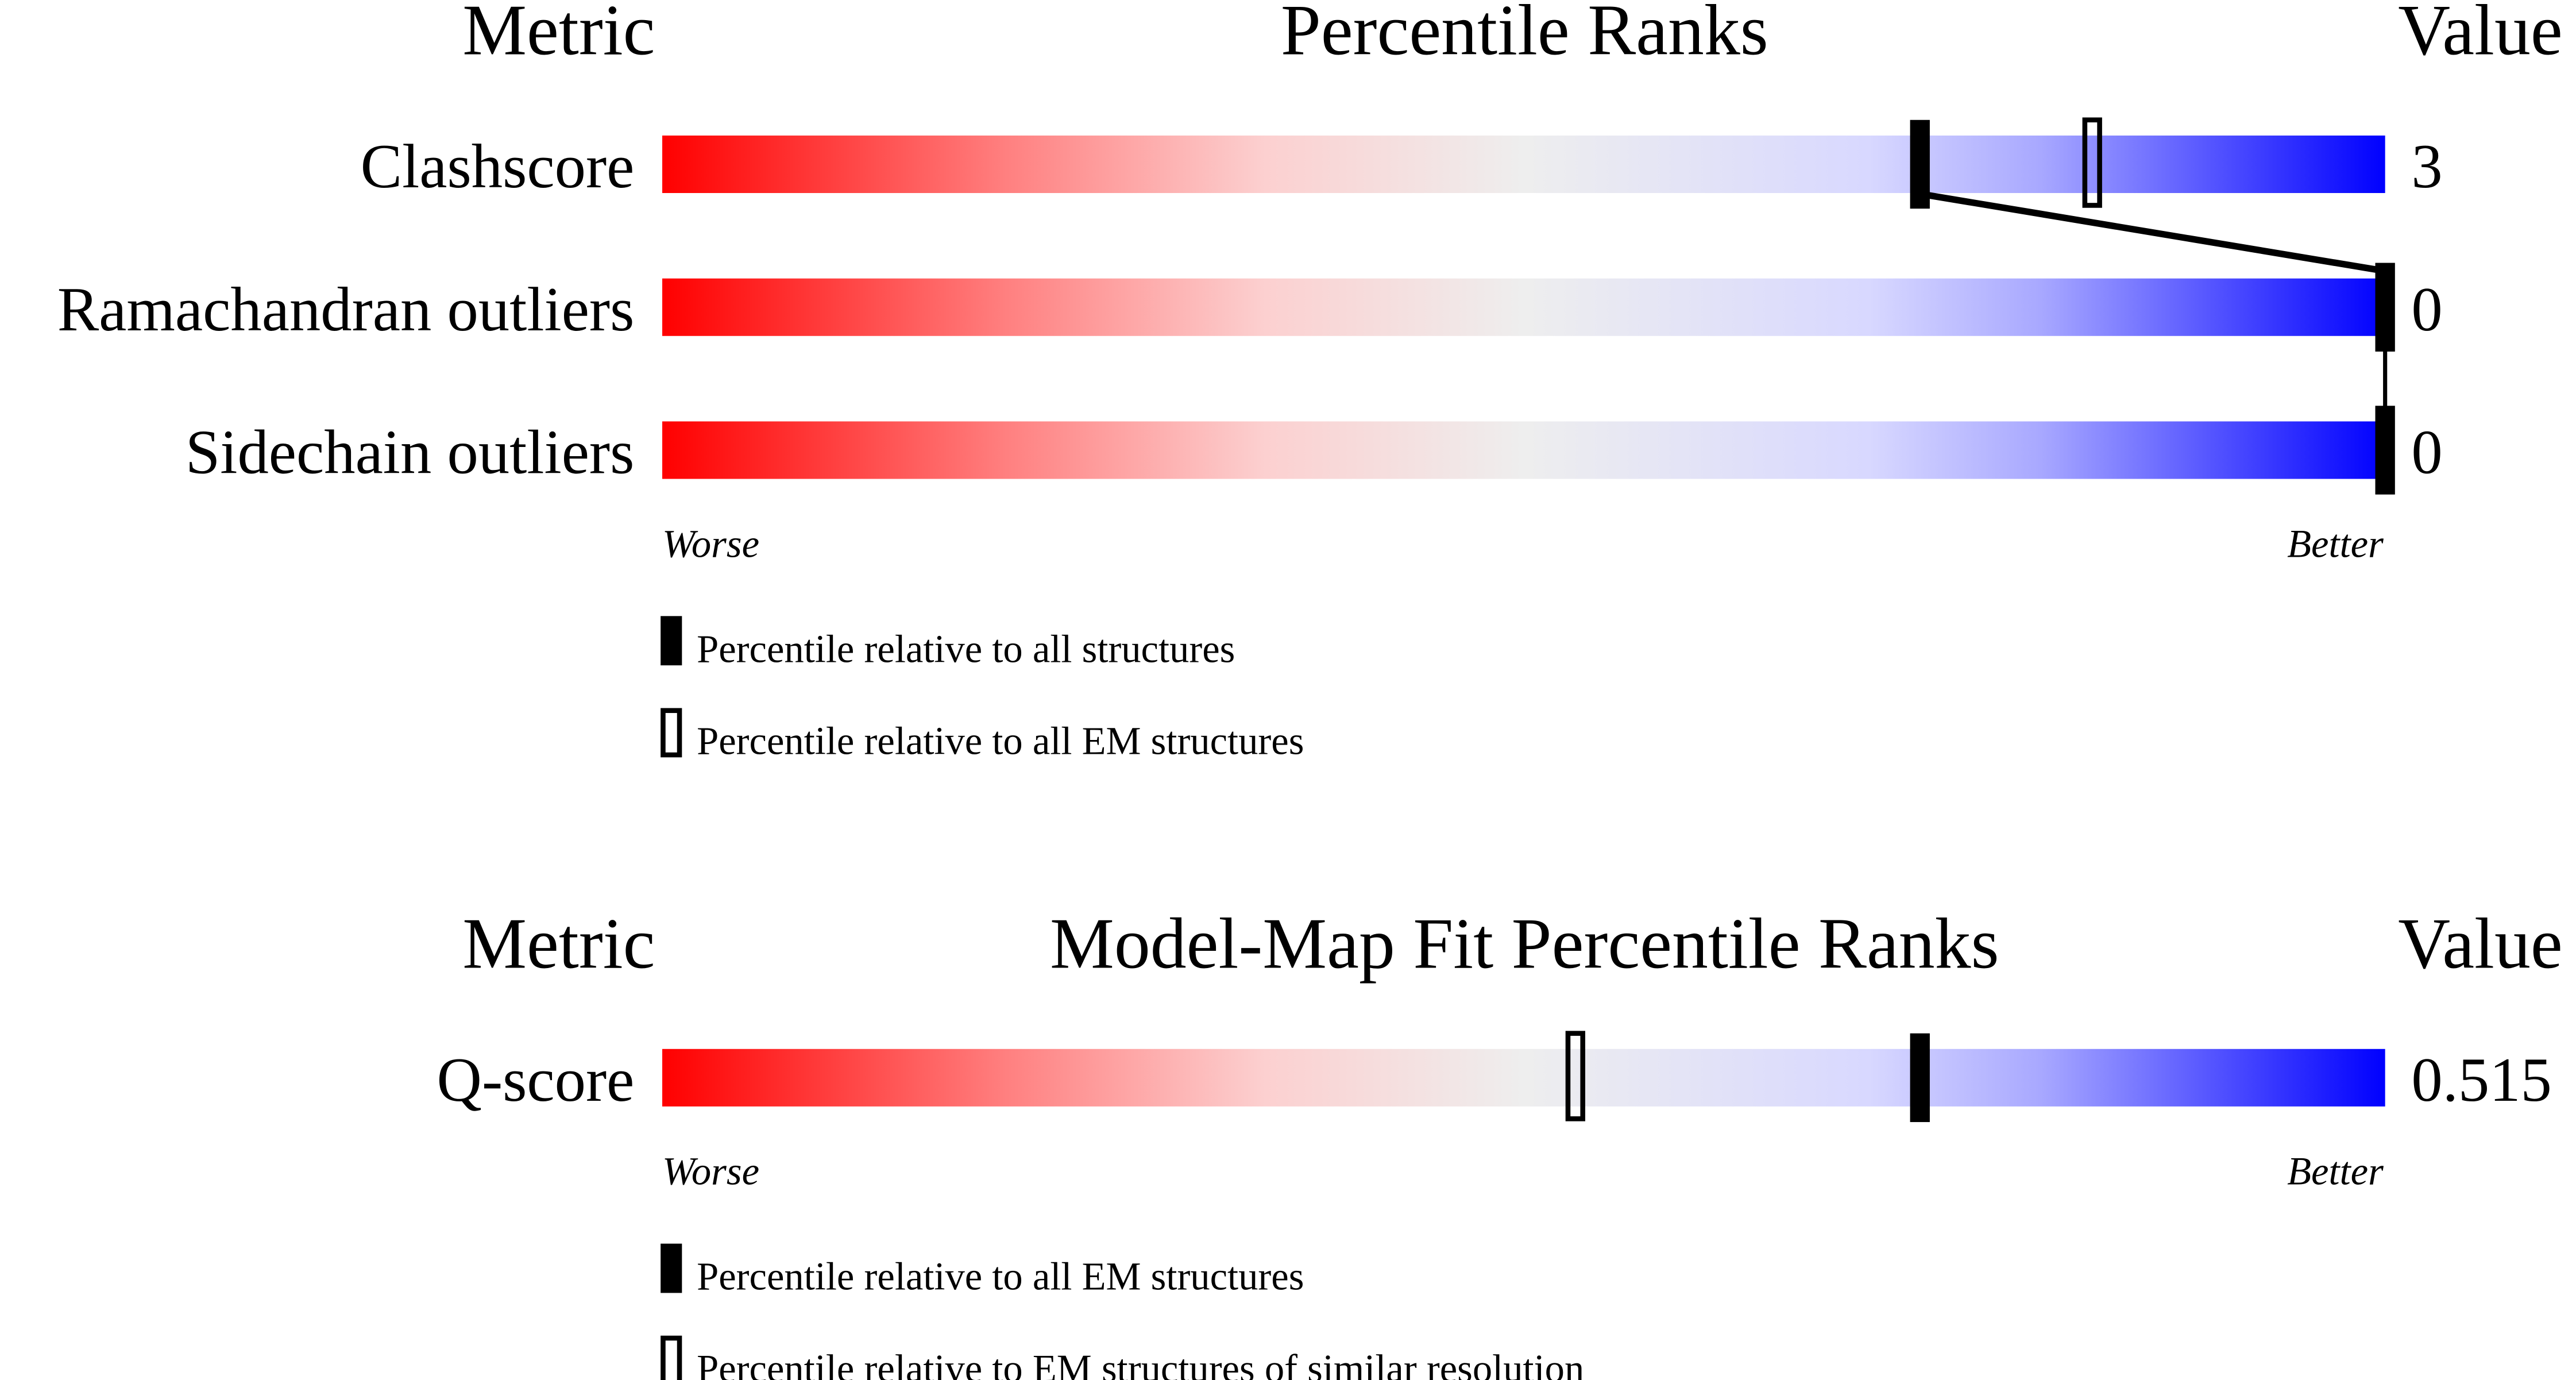  I want to click on connector-line, so click(2152, 232).